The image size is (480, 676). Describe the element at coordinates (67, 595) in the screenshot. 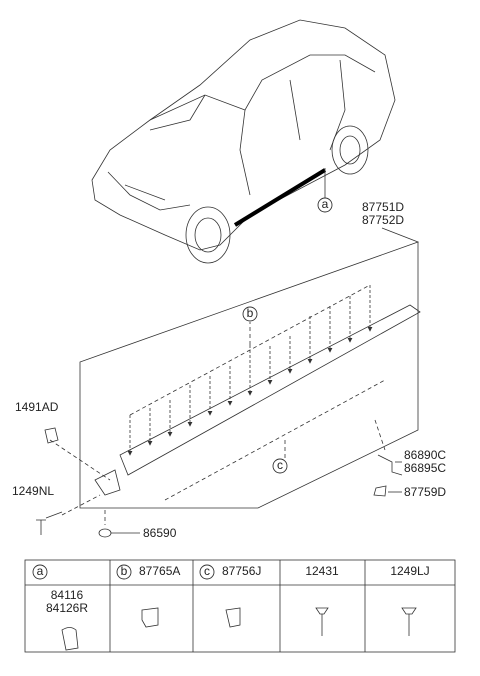

I see `table-cell: 84116` at that location.